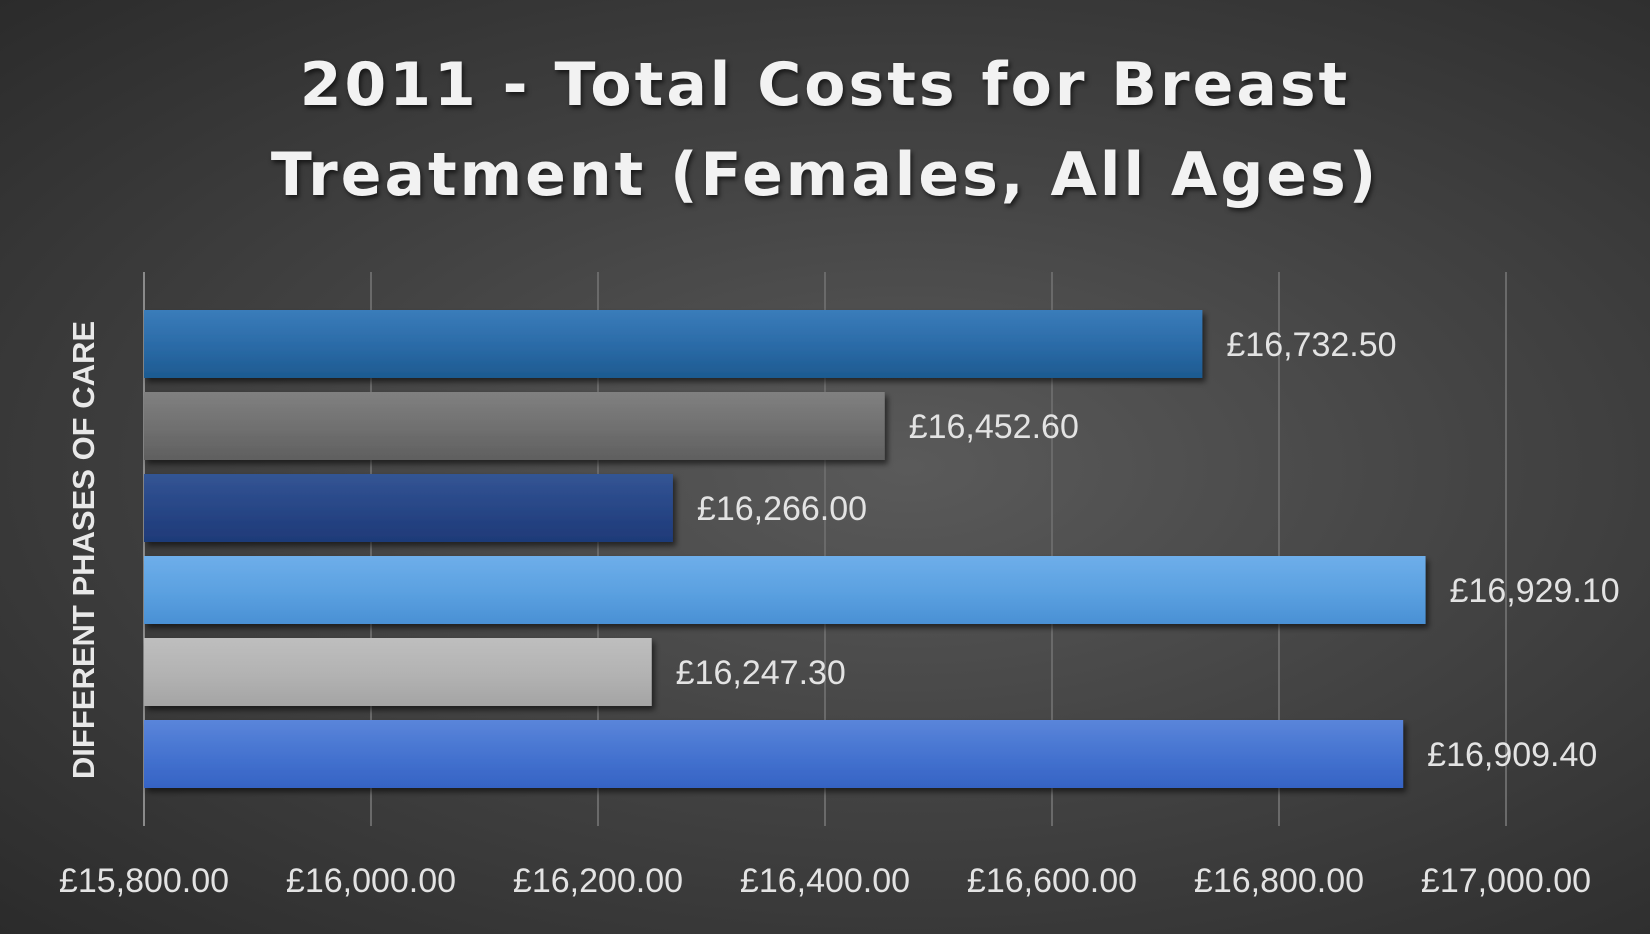 This screenshot has width=1650, height=934. Describe the element at coordinates (1535, 591) in the screenshot. I see `bar-data-label: £16,929.10` at that location.